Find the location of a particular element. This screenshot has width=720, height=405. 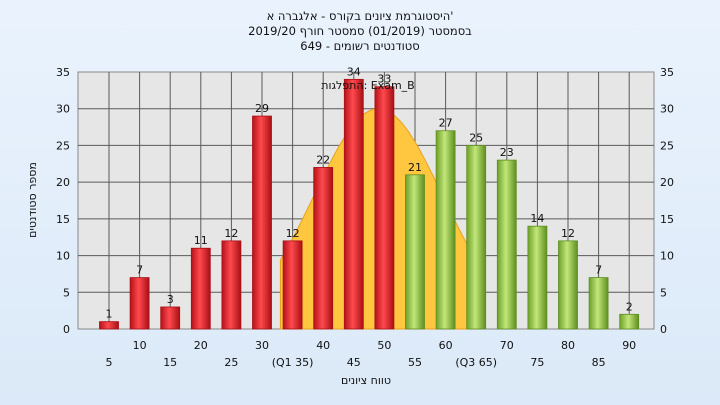

y-tick-left: 5 is located at coordinates (66, 292).